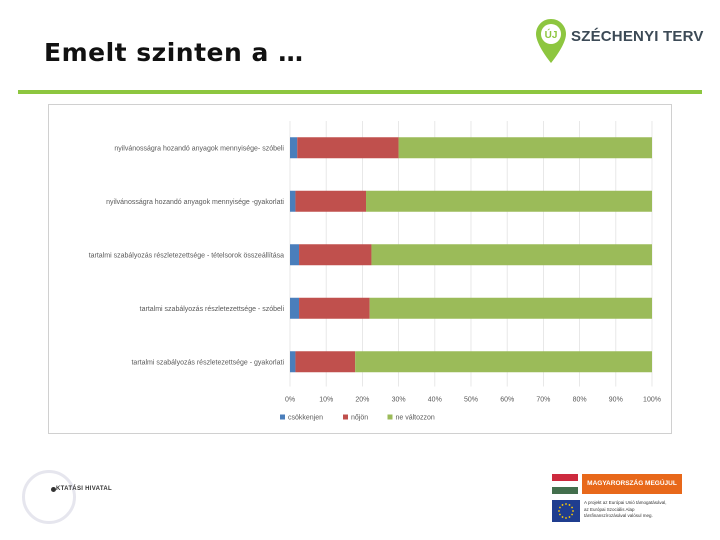 The image size is (720, 540). What do you see at coordinates (543, 400) in the screenshot?
I see `x-tick-label: 70%` at bounding box center [543, 400].